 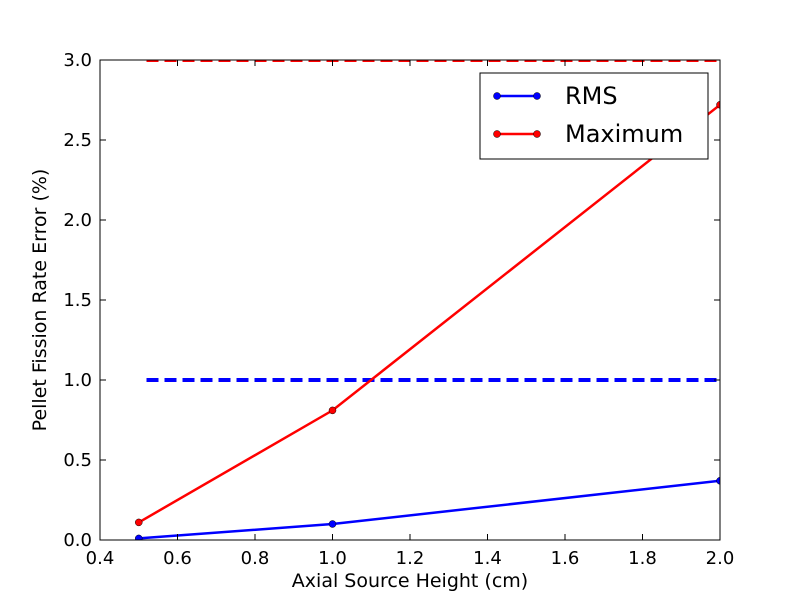 What do you see at coordinates (255, 558) in the screenshot?
I see `x-tick-label: 0.8` at bounding box center [255, 558].